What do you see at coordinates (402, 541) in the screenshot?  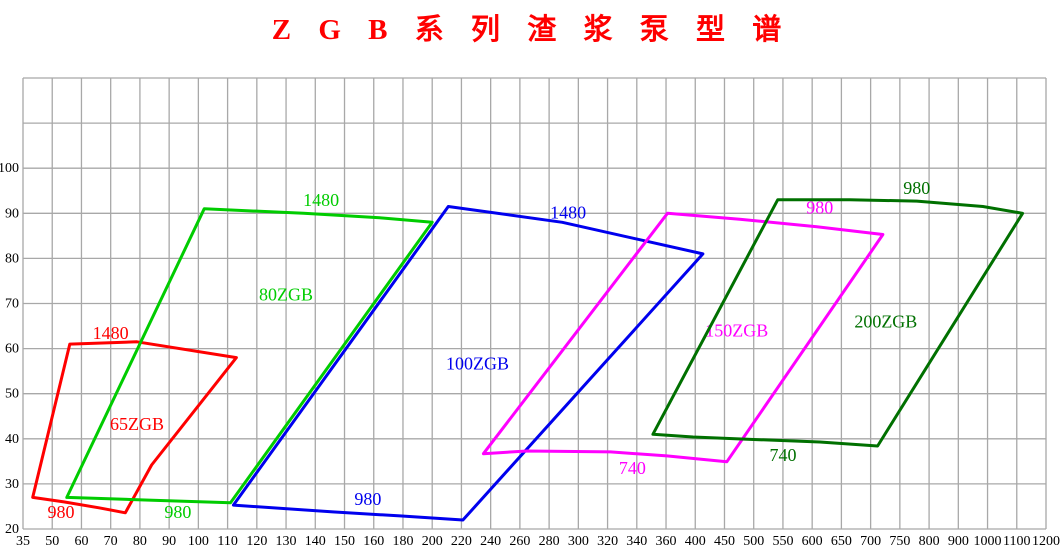 I see `x-tick-label-180: 180` at bounding box center [402, 541].